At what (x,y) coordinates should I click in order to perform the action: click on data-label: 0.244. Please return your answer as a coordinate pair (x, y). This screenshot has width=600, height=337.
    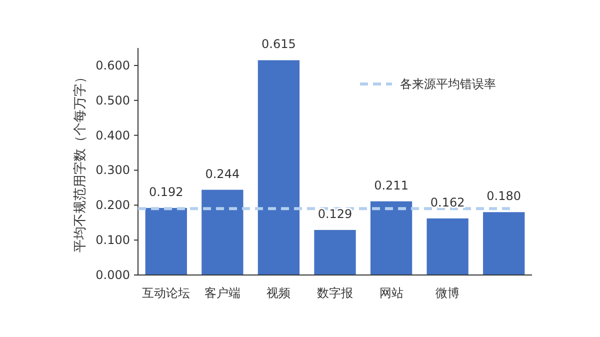
    Looking at the image, I should click on (222, 173).